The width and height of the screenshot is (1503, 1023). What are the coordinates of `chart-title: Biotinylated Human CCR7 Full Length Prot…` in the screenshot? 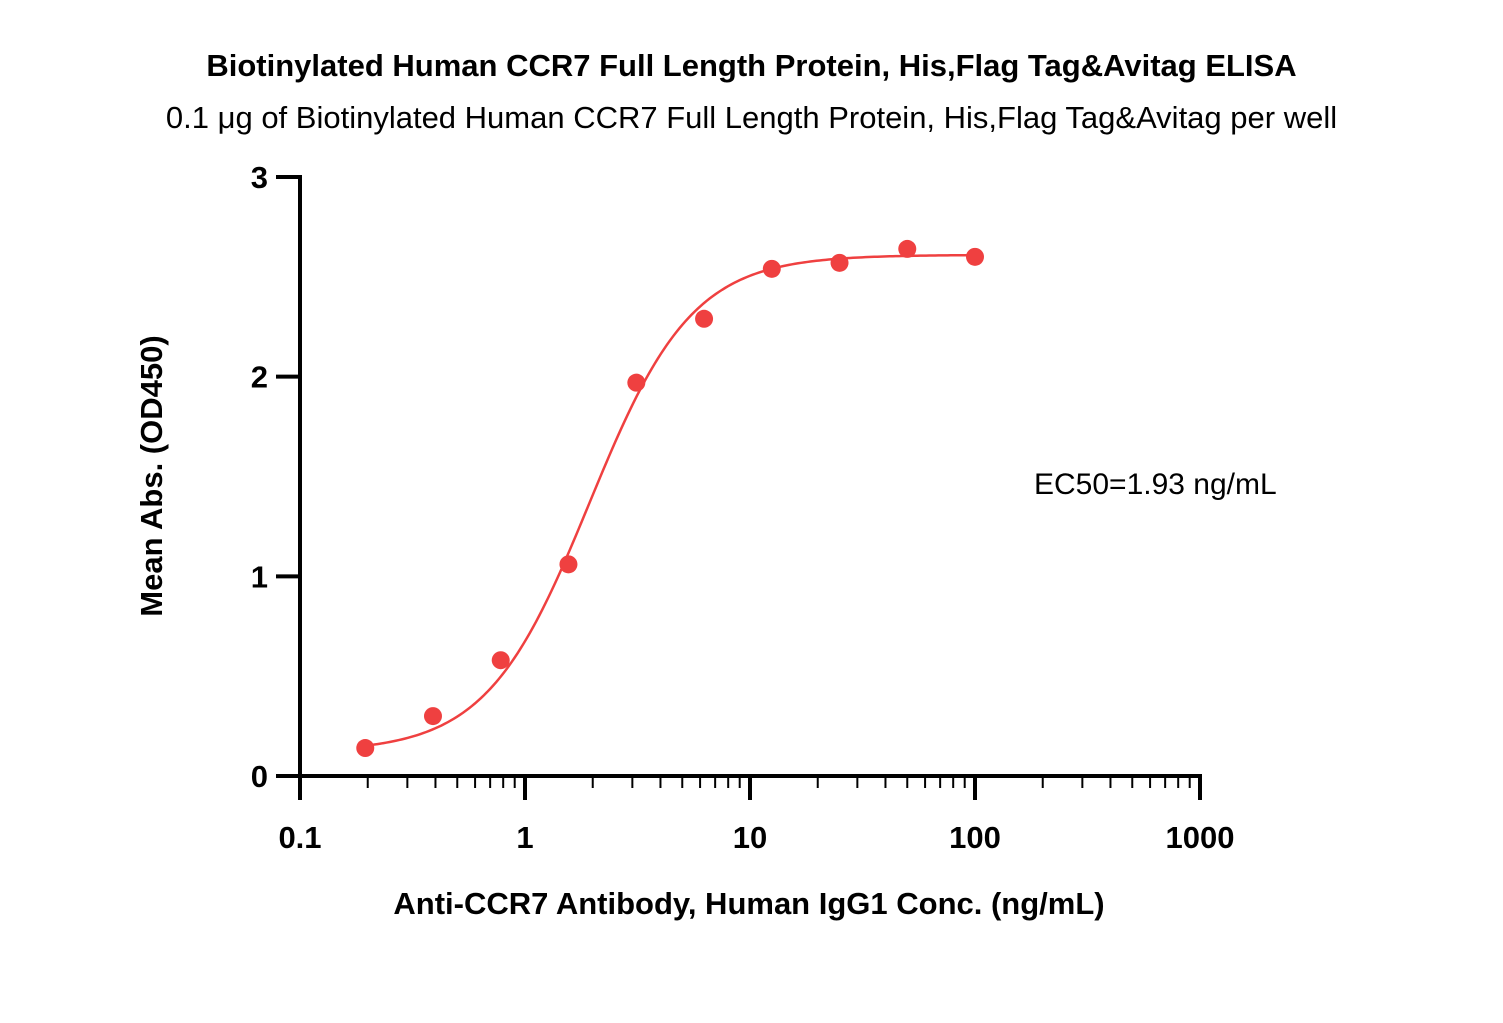 It's located at (751, 65).